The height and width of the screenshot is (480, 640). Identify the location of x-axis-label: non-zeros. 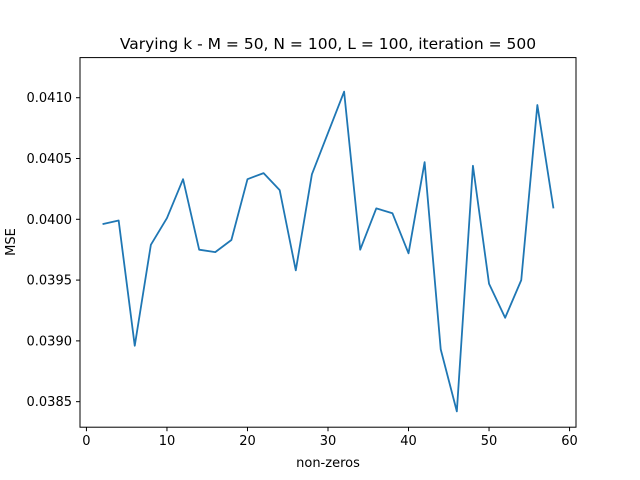
(328, 463).